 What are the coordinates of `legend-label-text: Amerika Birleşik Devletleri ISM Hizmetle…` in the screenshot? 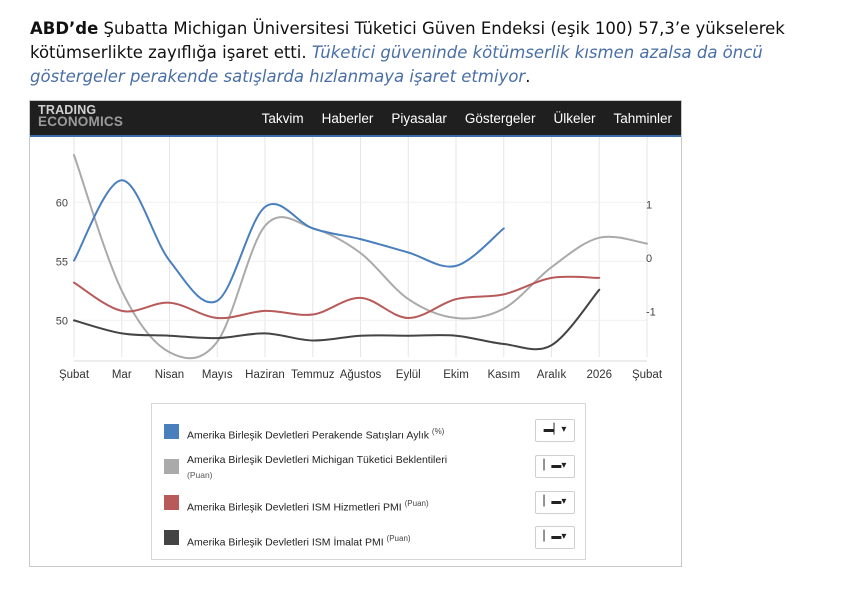 It's located at (294, 507).